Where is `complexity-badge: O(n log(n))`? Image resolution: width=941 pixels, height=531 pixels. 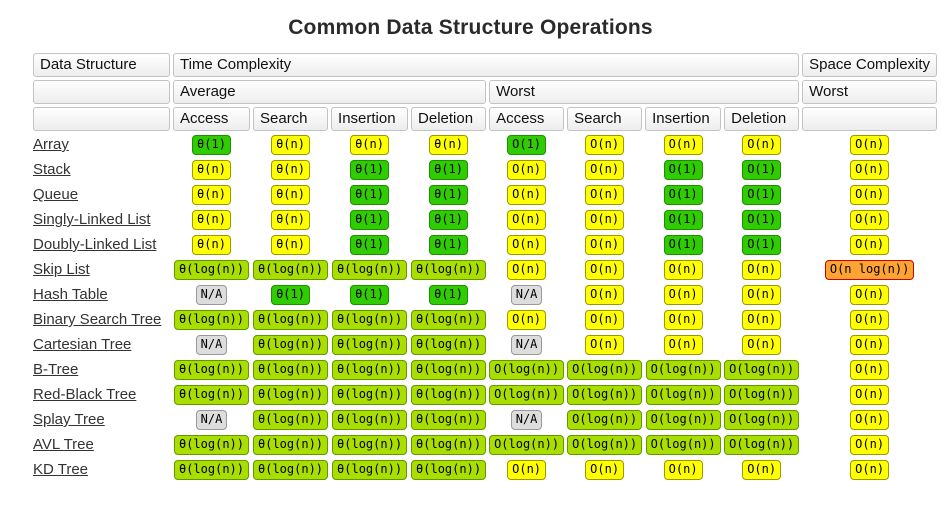
complexity-badge: O(n log(n)) is located at coordinates (869, 270).